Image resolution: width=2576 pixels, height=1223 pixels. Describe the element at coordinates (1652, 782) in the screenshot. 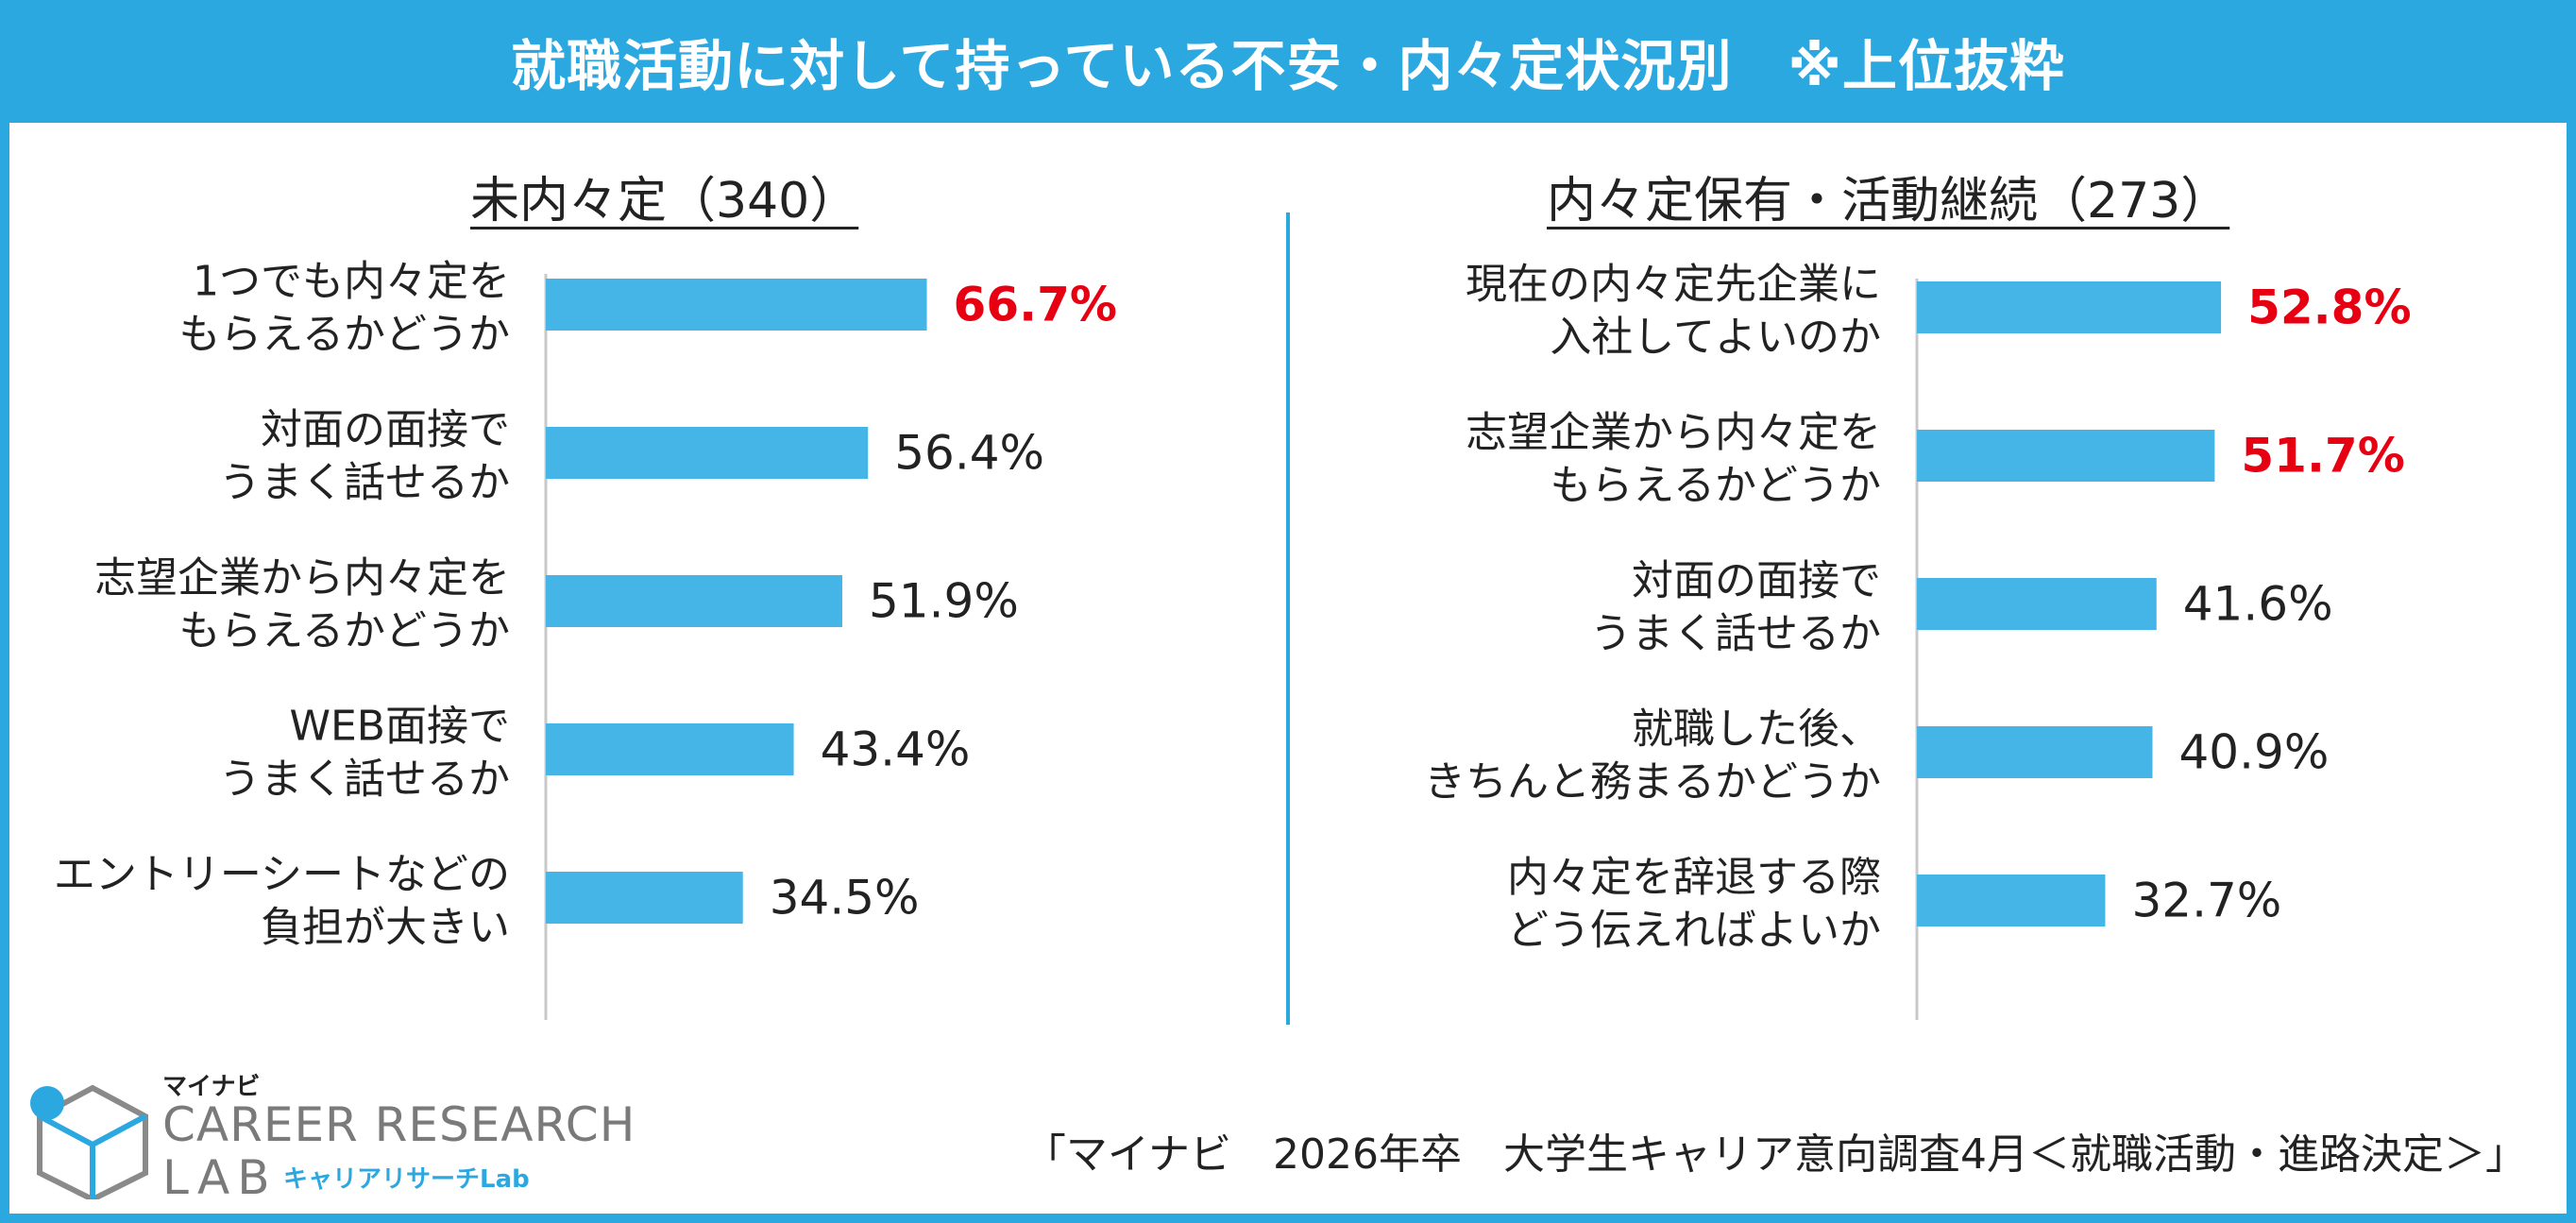

I see `category-label: きちんと務まるかどうか` at that location.